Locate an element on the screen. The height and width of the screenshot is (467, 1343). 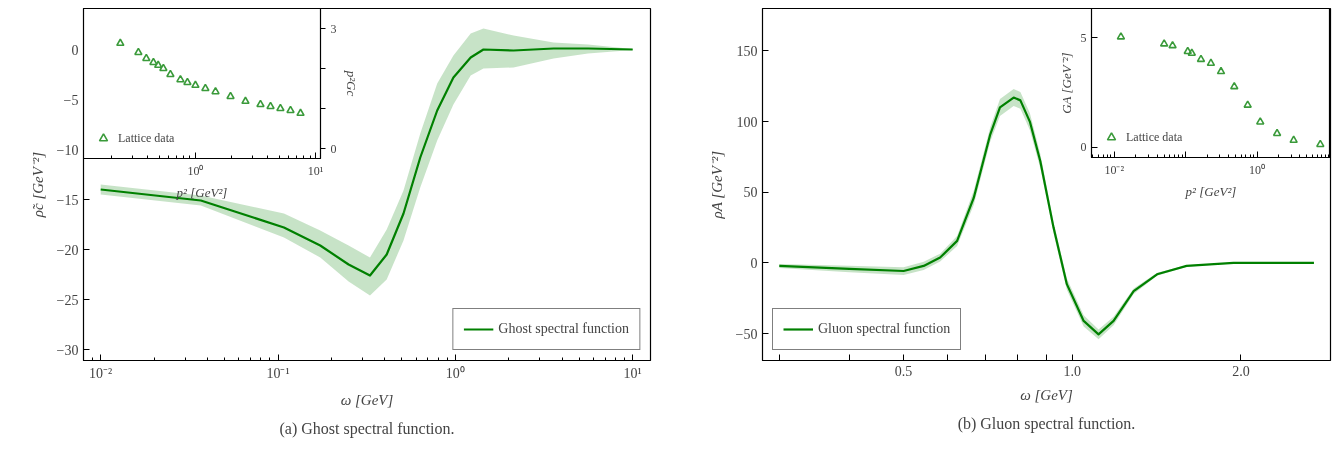
y-axis-title: ρA [GeV⁻²] is located at coordinates (716, 185).